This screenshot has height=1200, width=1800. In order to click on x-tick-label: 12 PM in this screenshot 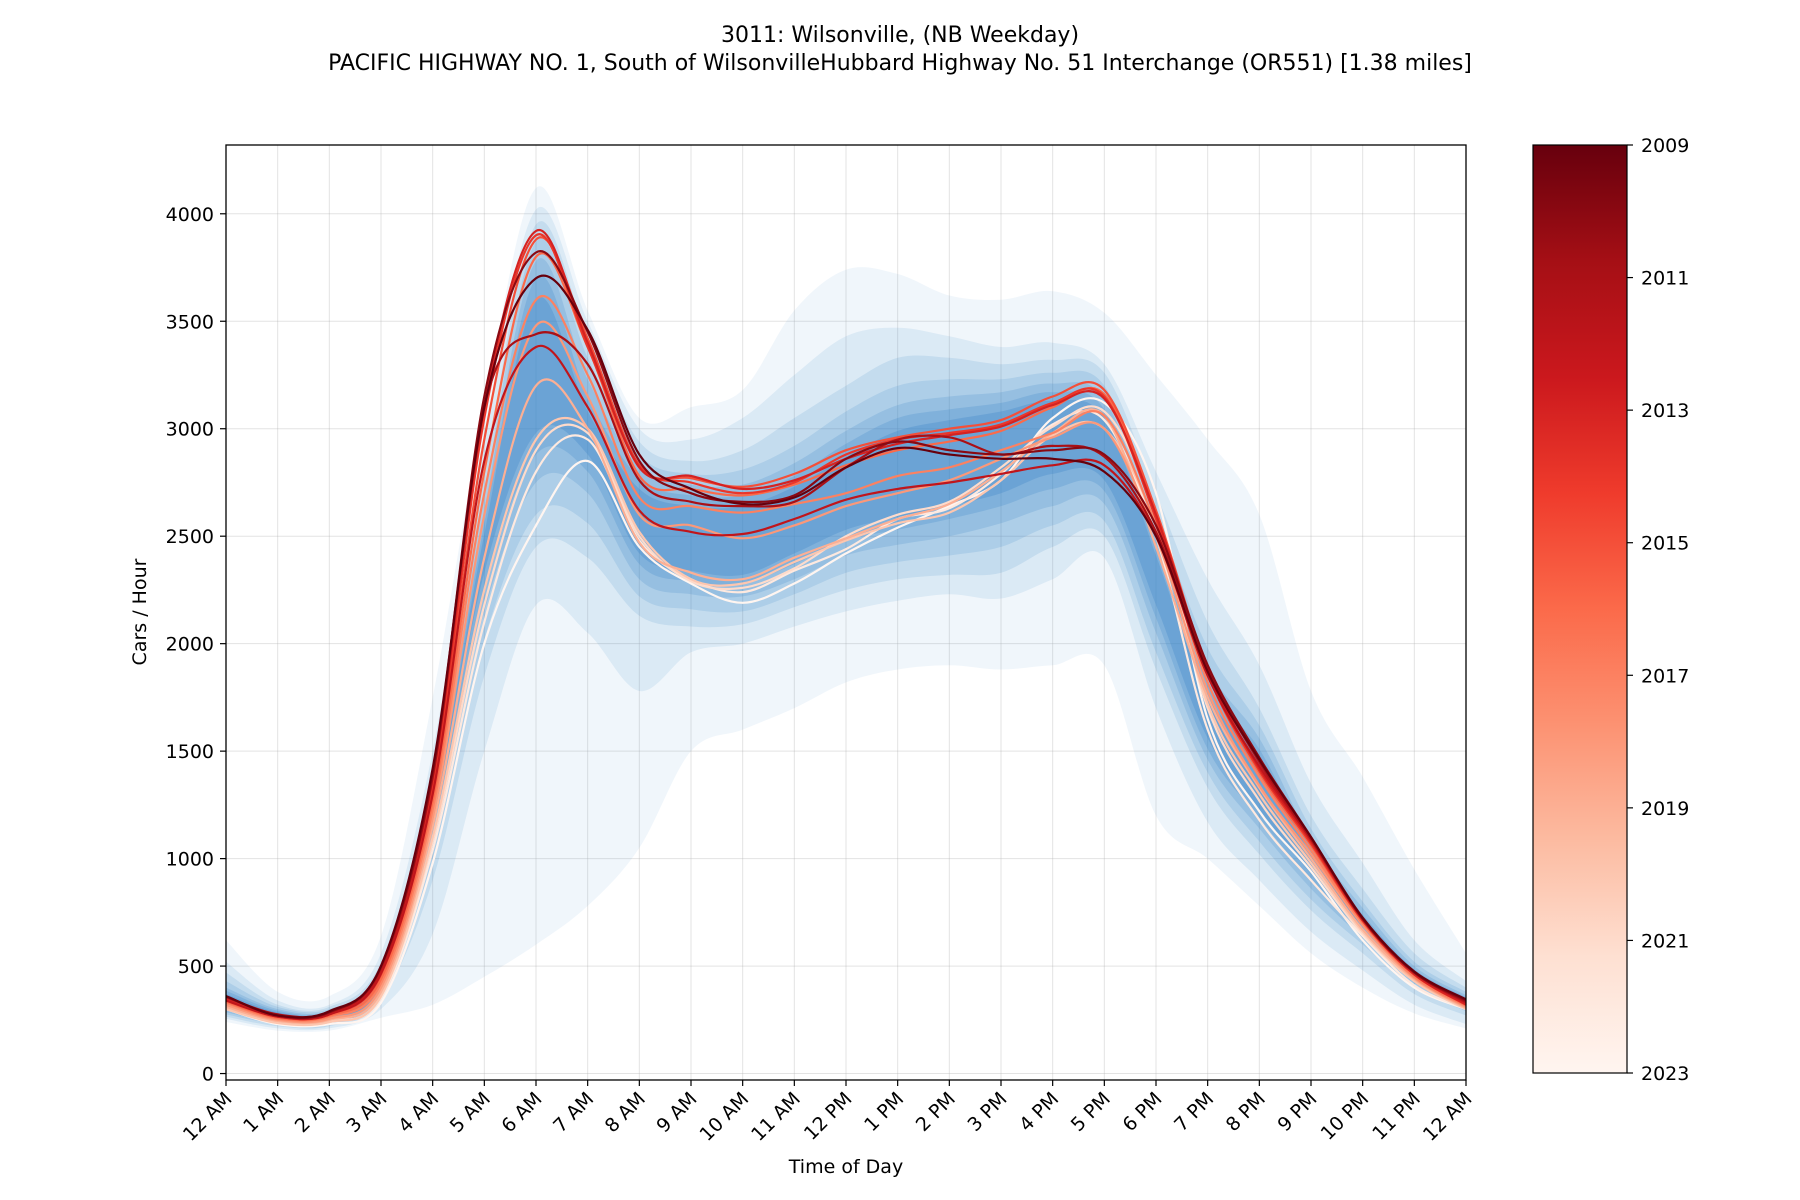, I will do `click(828, 1116)`.